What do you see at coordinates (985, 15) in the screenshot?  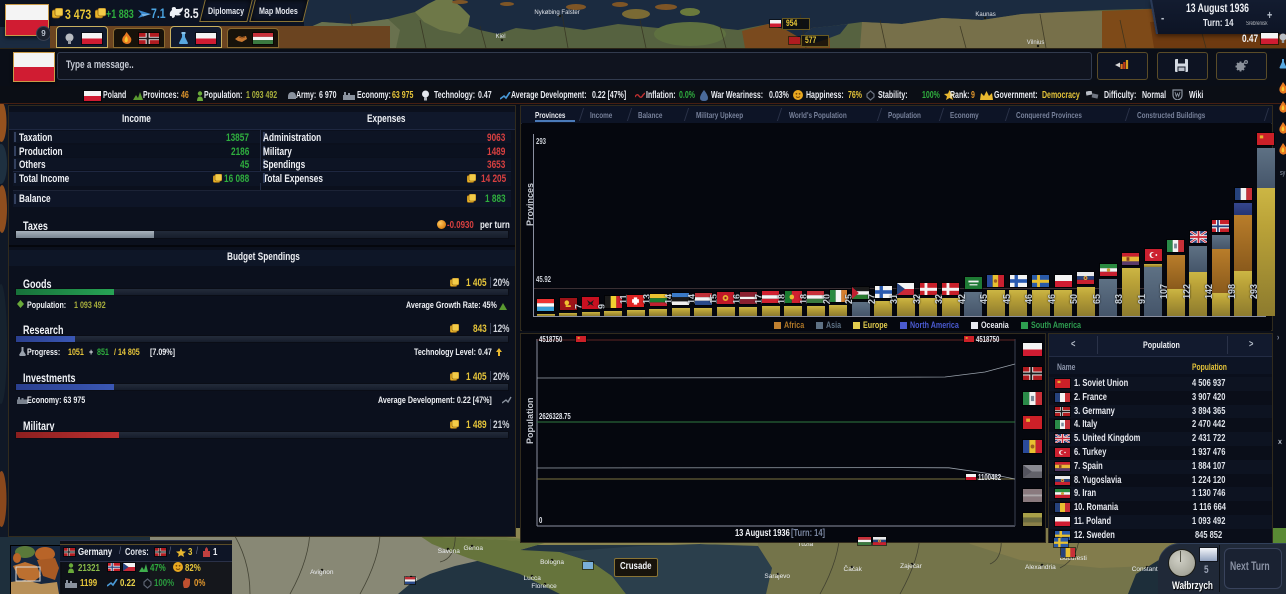 I see `svg-text: Kaunas` at bounding box center [985, 15].